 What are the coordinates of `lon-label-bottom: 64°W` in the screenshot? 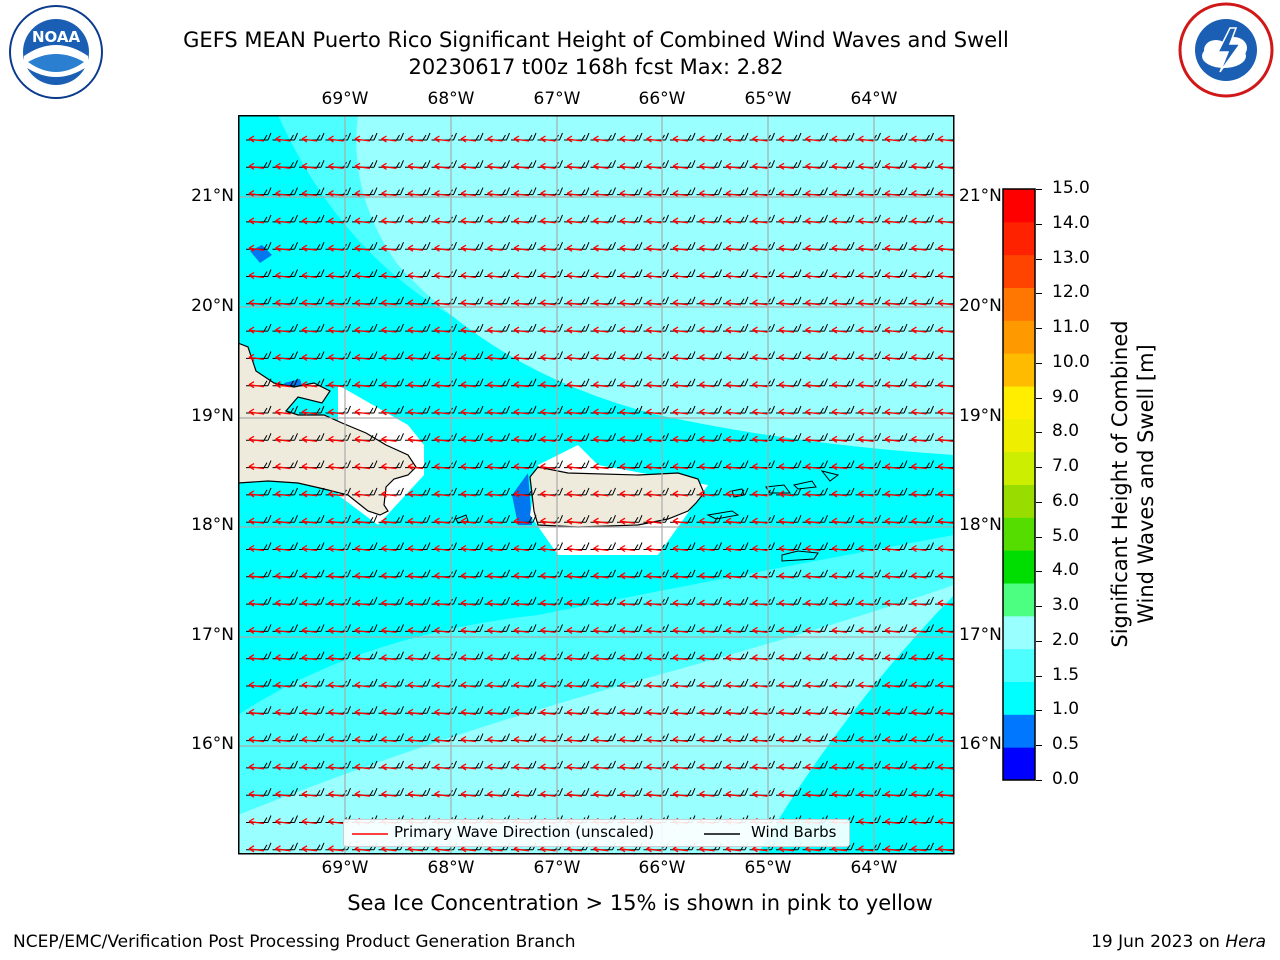 It's located at (874, 868).